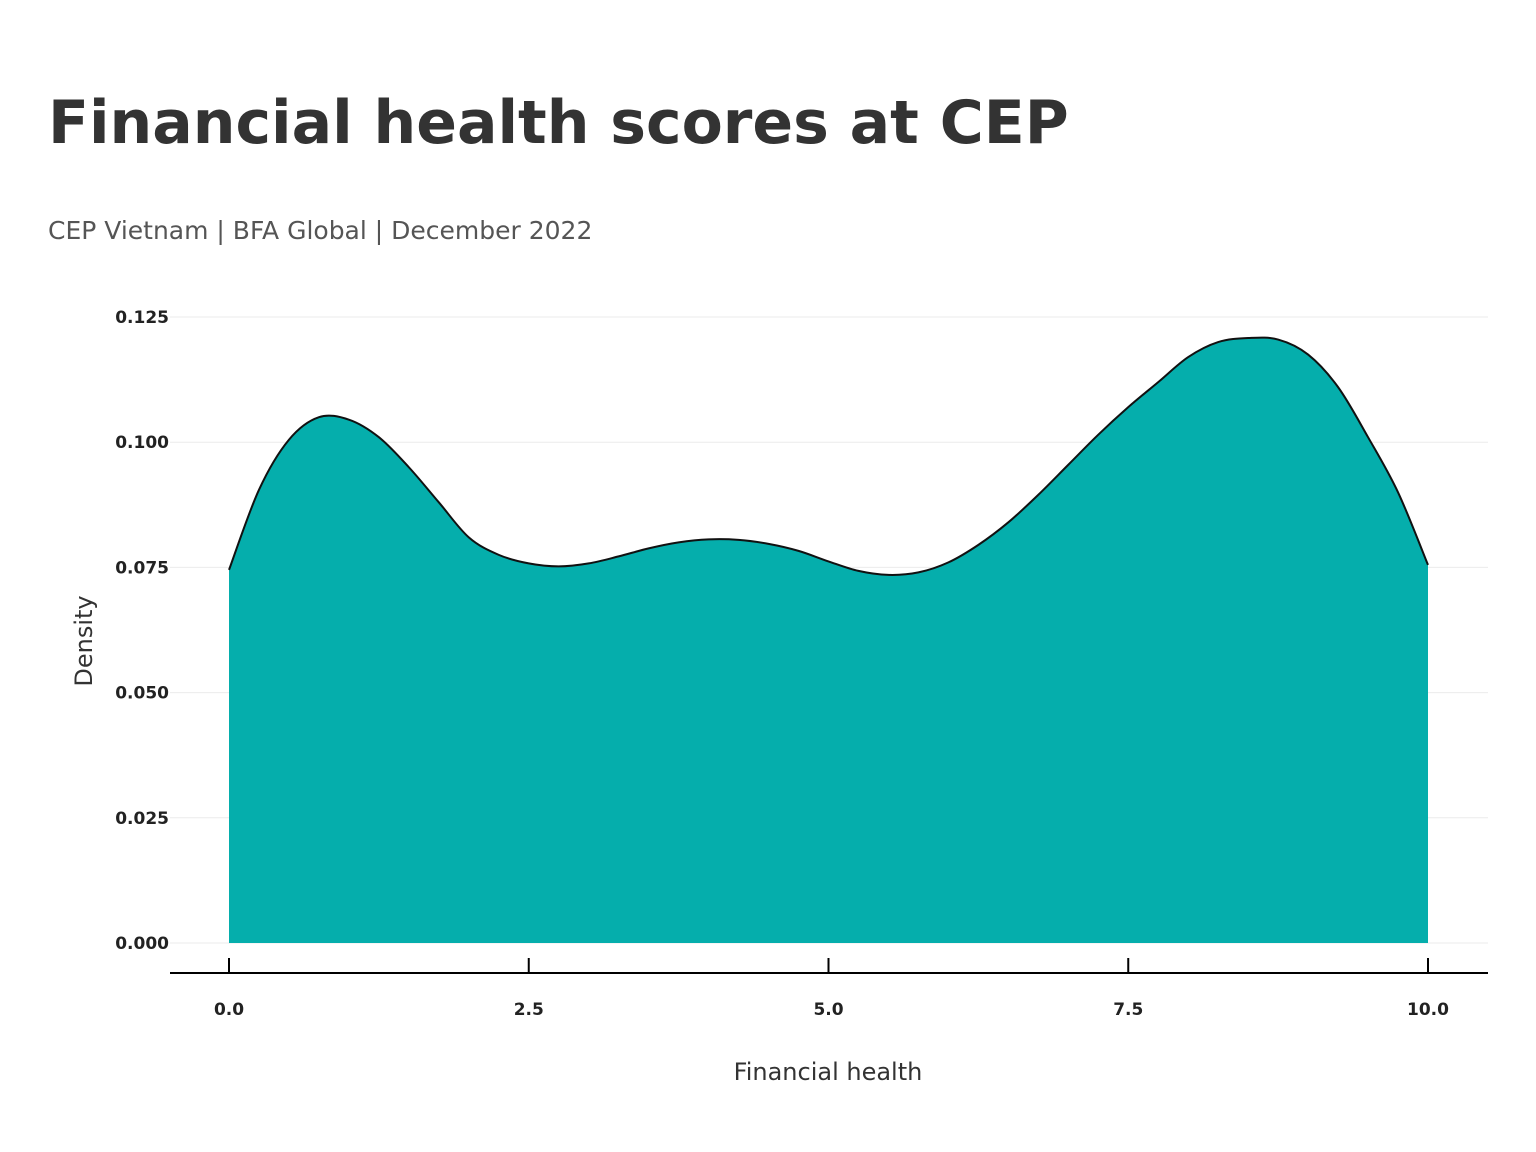  What do you see at coordinates (142, 318) in the screenshot?
I see `y-tick-label: 0.125` at bounding box center [142, 318].